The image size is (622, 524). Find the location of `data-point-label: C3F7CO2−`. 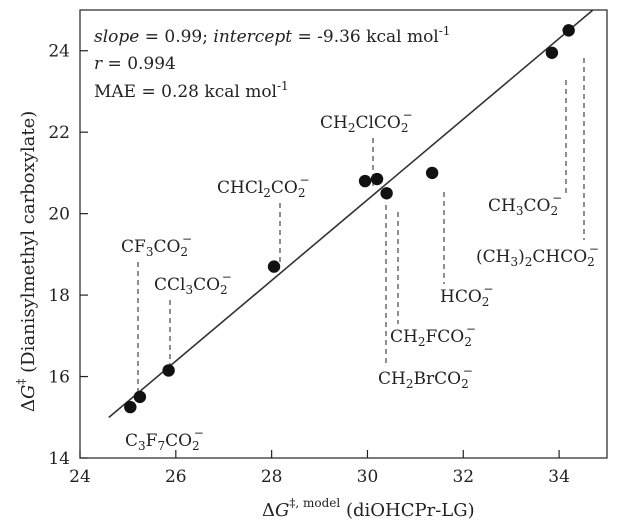

data-point-label: C3F7CO2− is located at coordinates (164, 439).